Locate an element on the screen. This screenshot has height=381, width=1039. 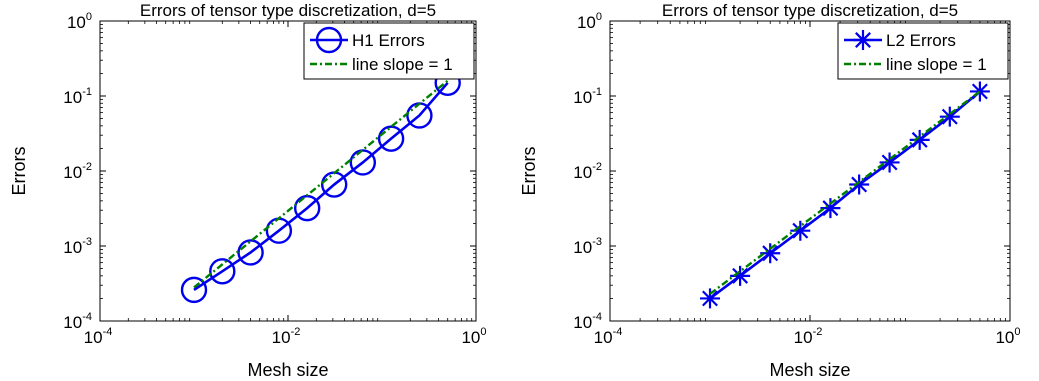
legend-label: H1 Errors is located at coordinates (388, 40).